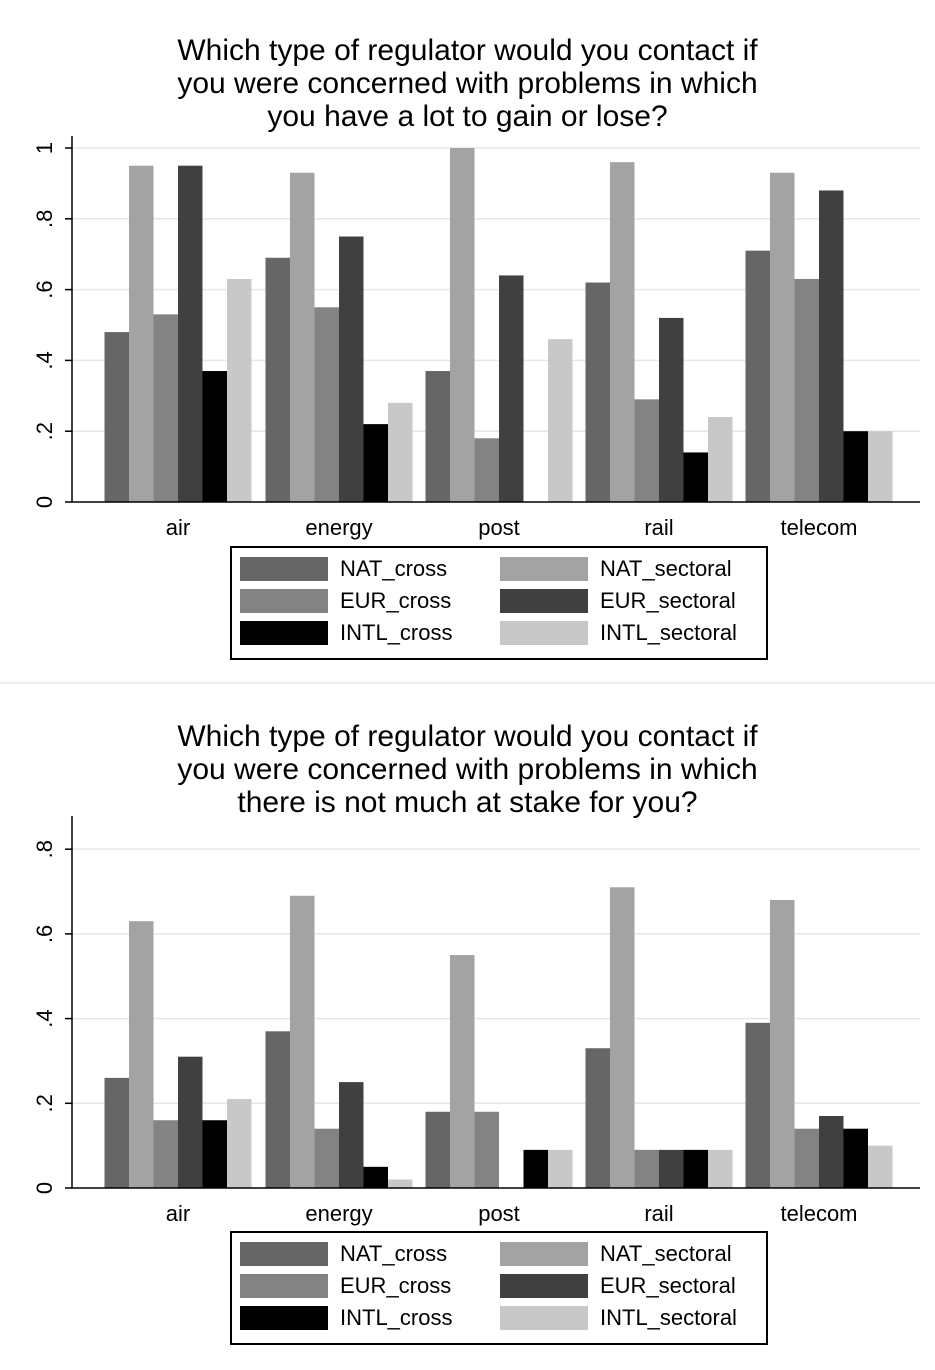 The image size is (935, 1370). I want to click on bar-intl-cross-air, so click(214, 436).